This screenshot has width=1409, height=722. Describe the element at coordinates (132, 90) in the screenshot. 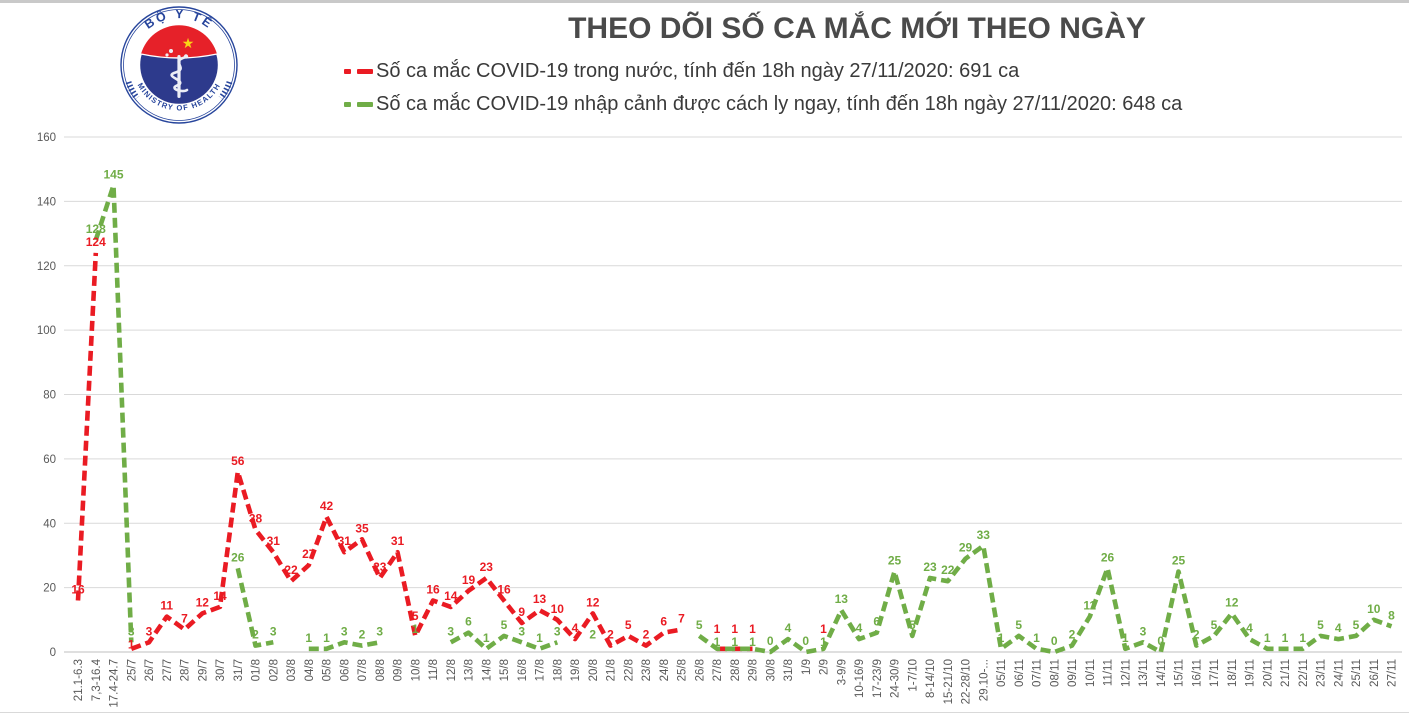

I see `logo-left-ornament` at that location.